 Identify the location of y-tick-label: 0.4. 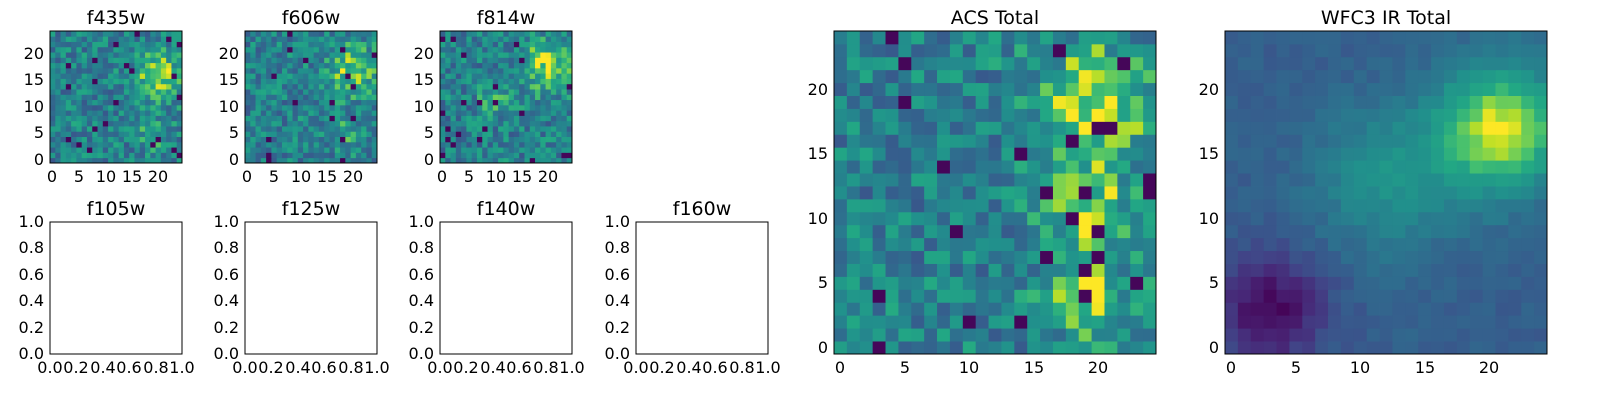
(421, 300).